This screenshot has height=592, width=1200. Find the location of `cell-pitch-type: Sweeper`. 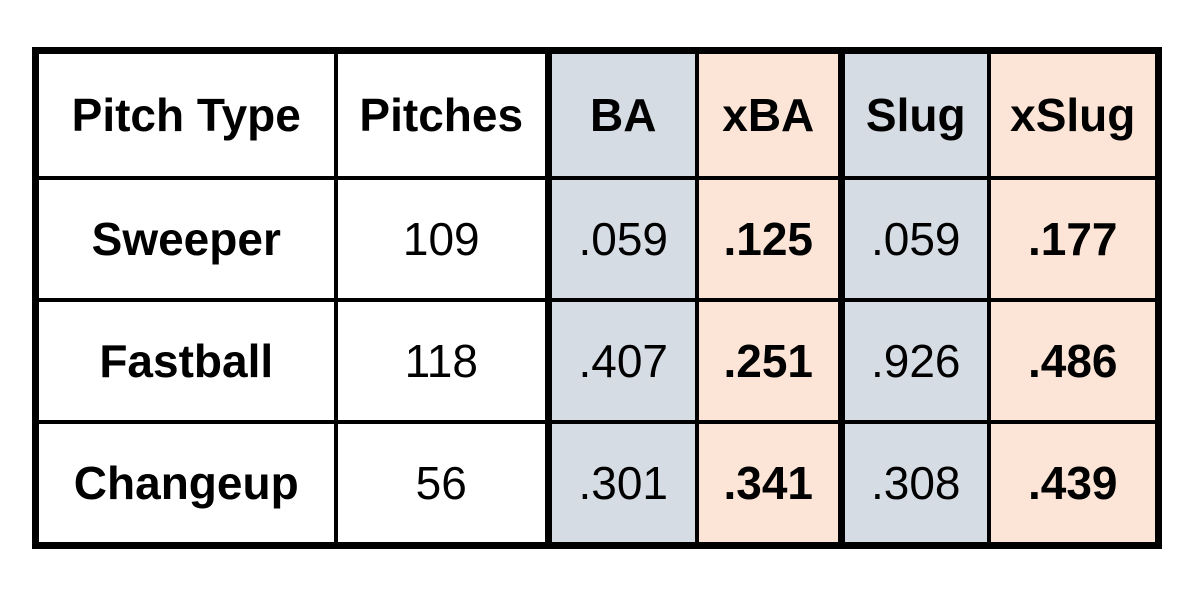

cell-pitch-type: Sweeper is located at coordinates (185, 239).